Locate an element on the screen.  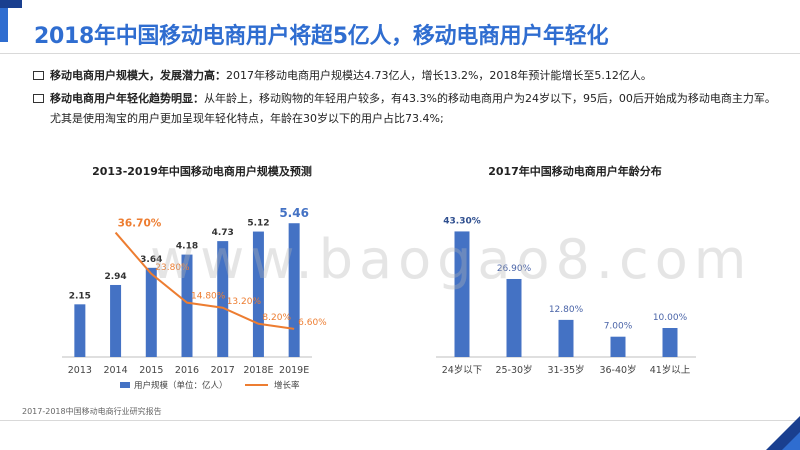
bar-value-label: 7.00% is located at coordinates (618, 327).